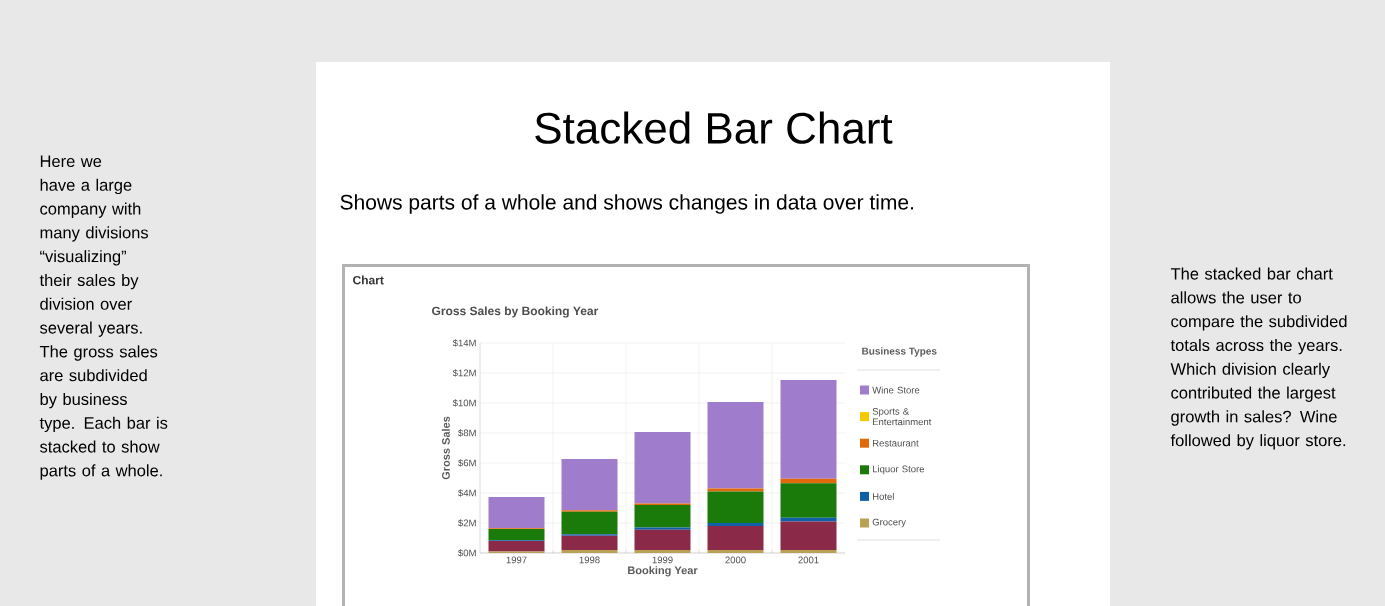 The width and height of the screenshot is (1385, 606). I want to click on legend-label: Restaurant, so click(895, 443).